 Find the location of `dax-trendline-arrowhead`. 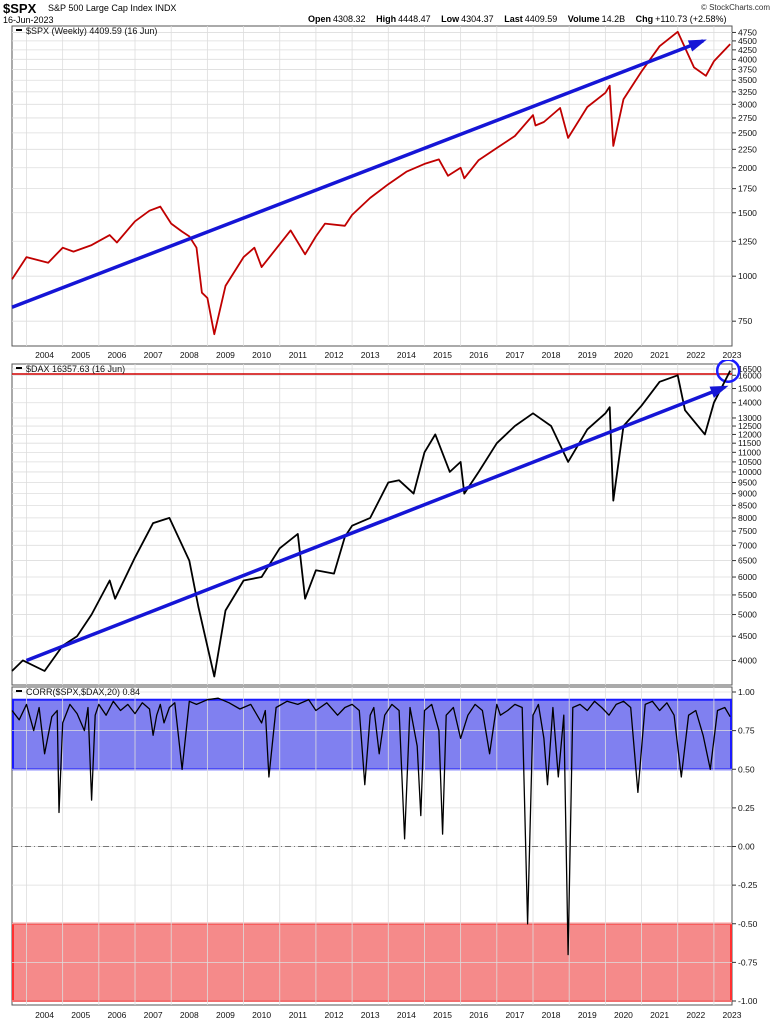

dax-trendline-arrowhead is located at coordinates (719, 391).